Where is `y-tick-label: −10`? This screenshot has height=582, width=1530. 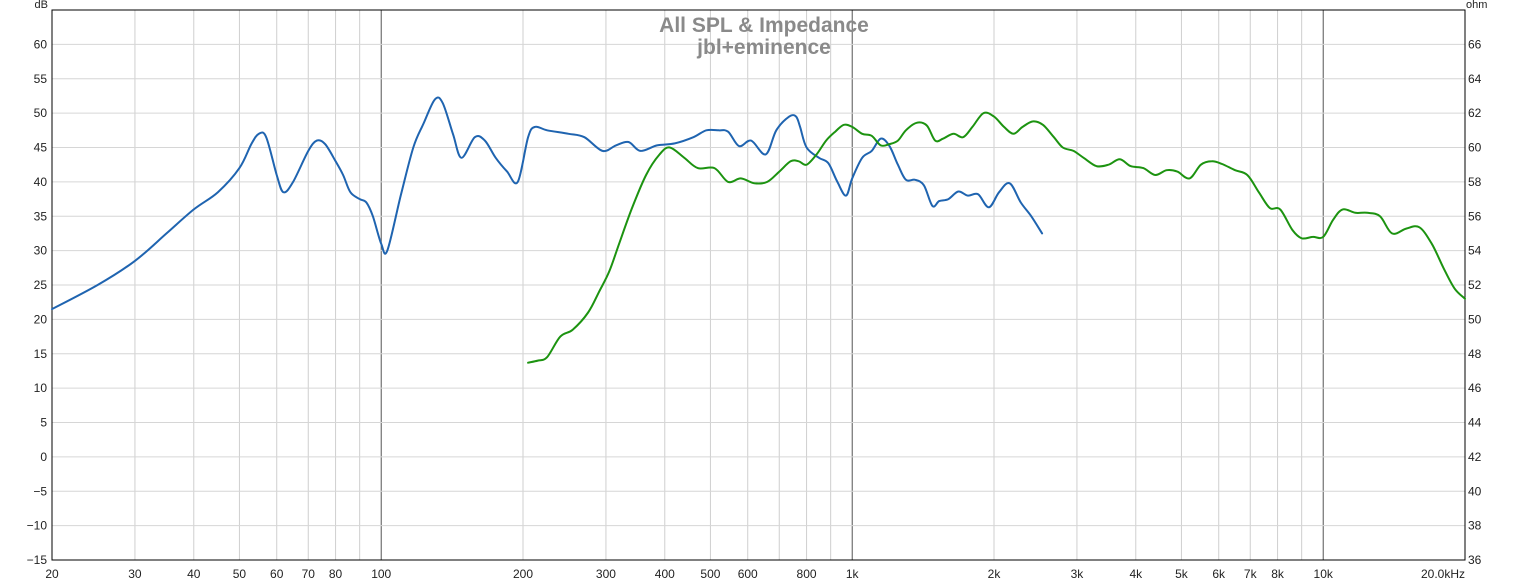 y-tick-label: −10 is located at coordinates (37, 526).